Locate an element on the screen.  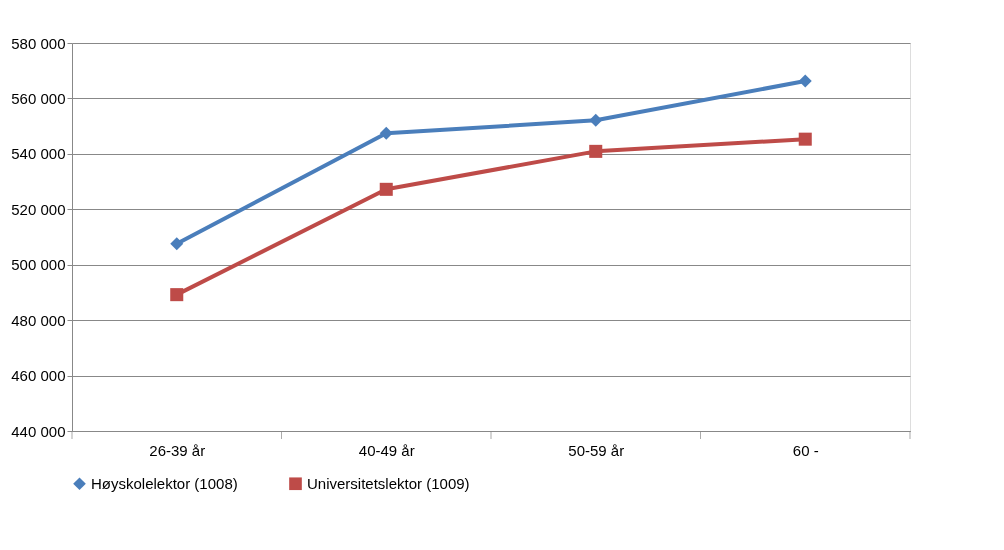
y-tick-label: 560 000 is located at coordinates (38, 98).